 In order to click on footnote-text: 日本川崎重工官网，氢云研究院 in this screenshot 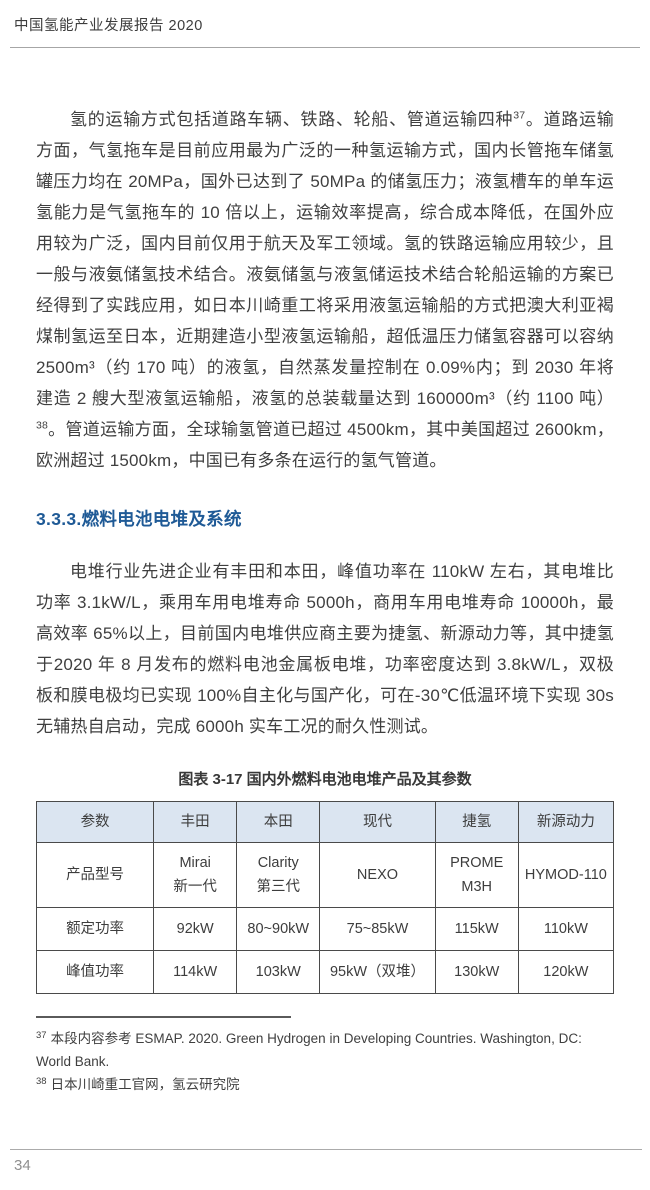, I will do `click(145, 1084)`.